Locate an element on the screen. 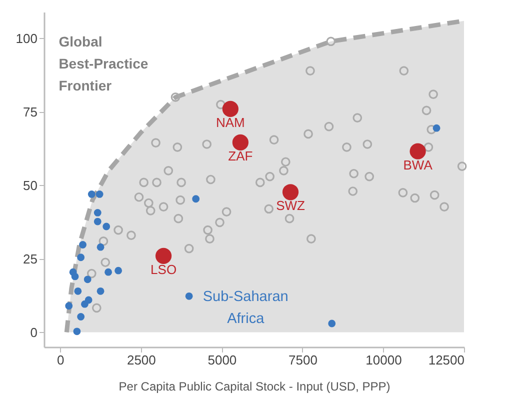 Image resolution: width=508 pixels, height=420 pixels. data-label: NAM is located at coordinates (230, 122).